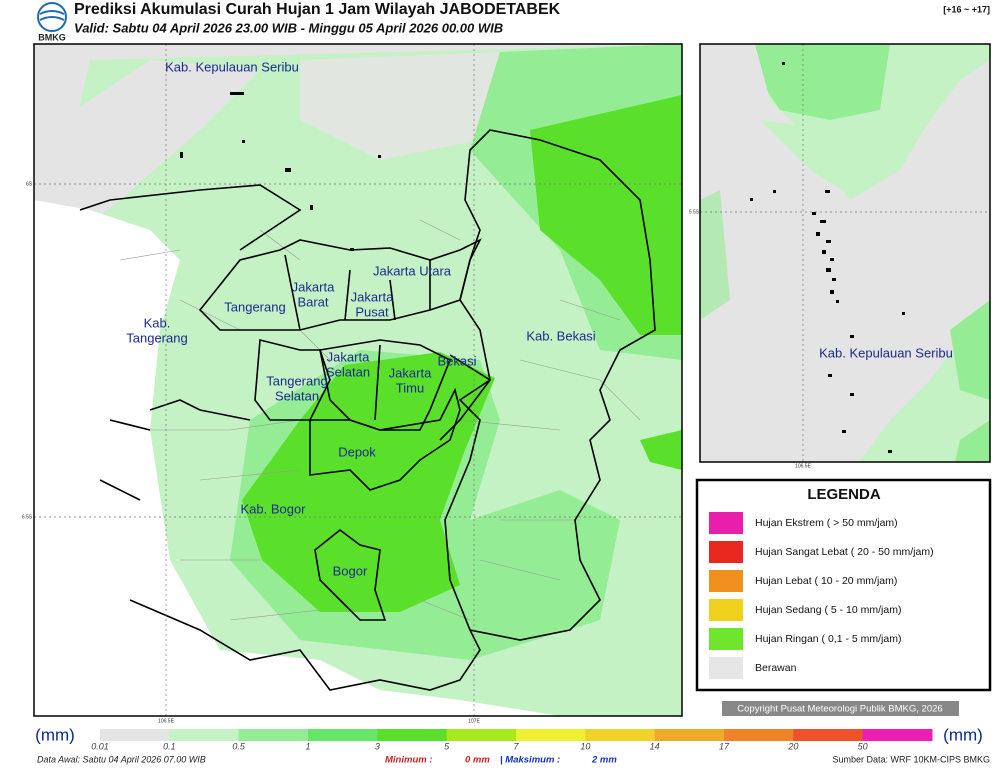 The width and height of the screenshot is (1000, 774). I want to click on colorbar-tick: 0.01, so click(100, 746).